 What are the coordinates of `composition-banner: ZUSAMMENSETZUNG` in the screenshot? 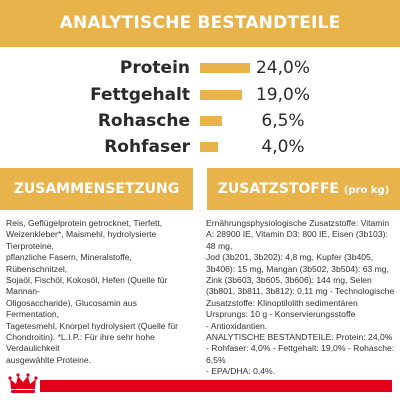 It's located at (96, 189).